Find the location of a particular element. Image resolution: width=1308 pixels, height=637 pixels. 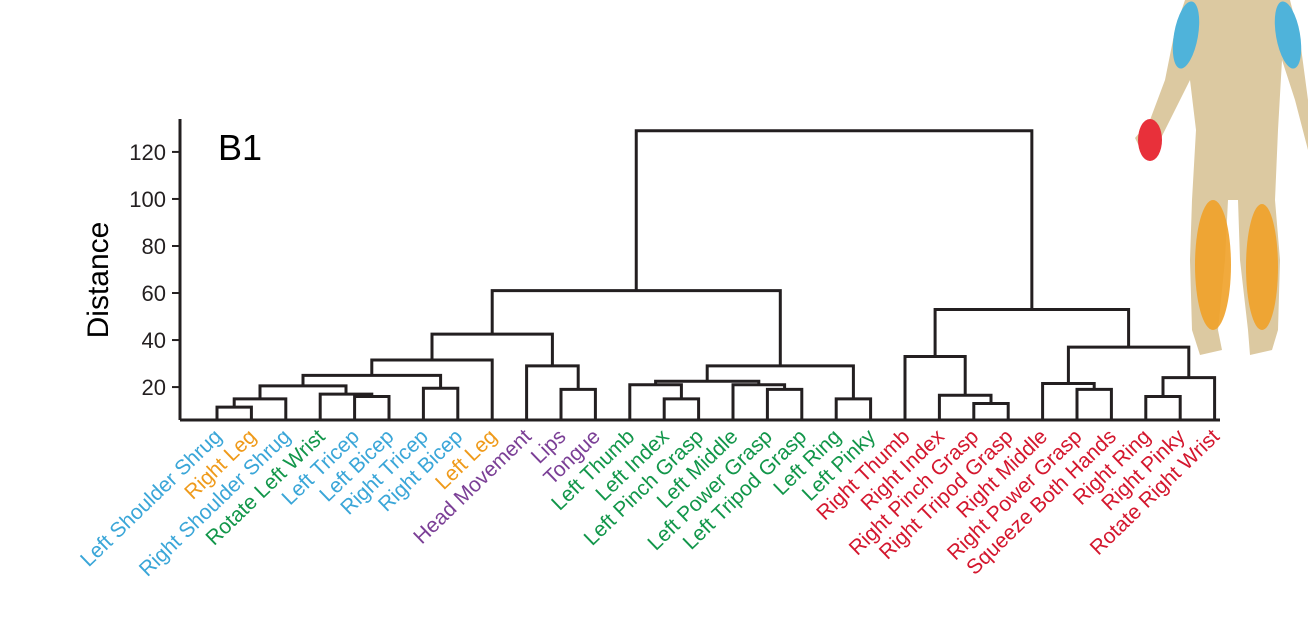

y-tick-label: 100 is located at coordinates (147, 199).